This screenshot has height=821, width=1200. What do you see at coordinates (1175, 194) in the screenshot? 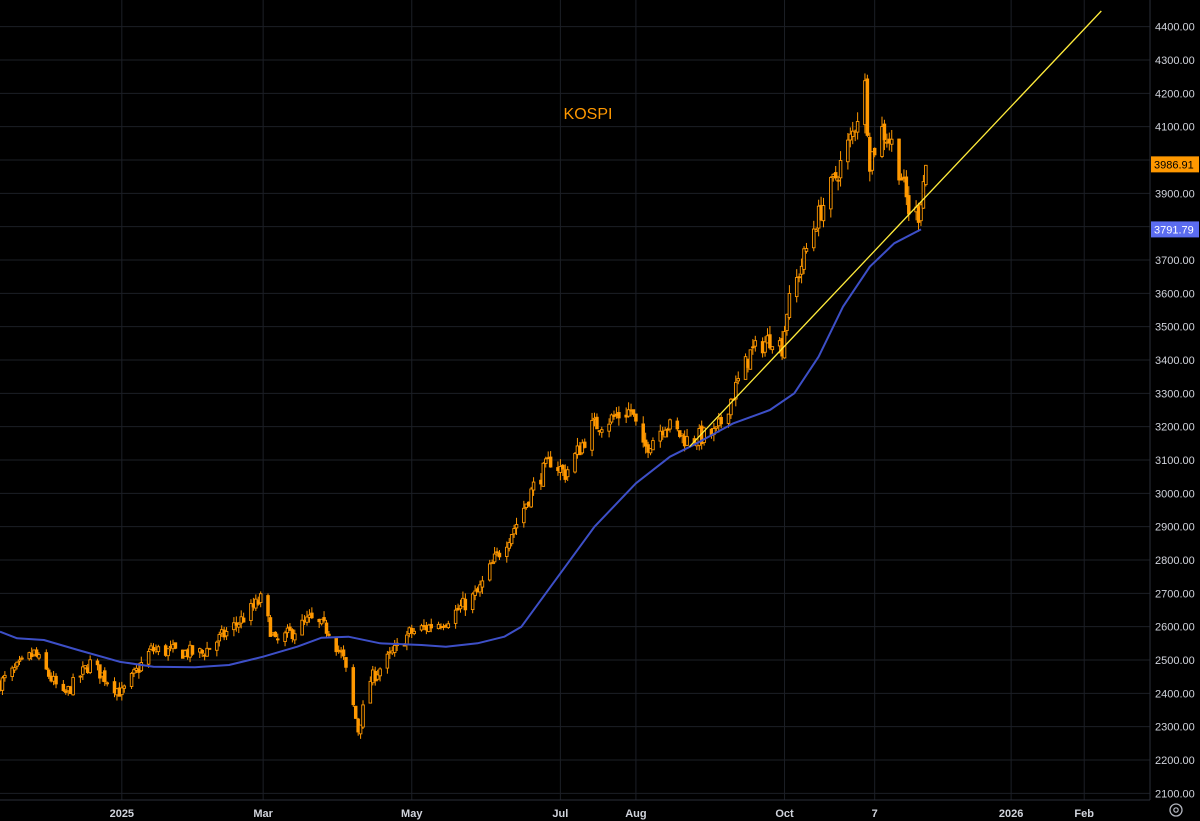
I see `y-tick-label: 3900.00` at bounding box center [1175, 194].